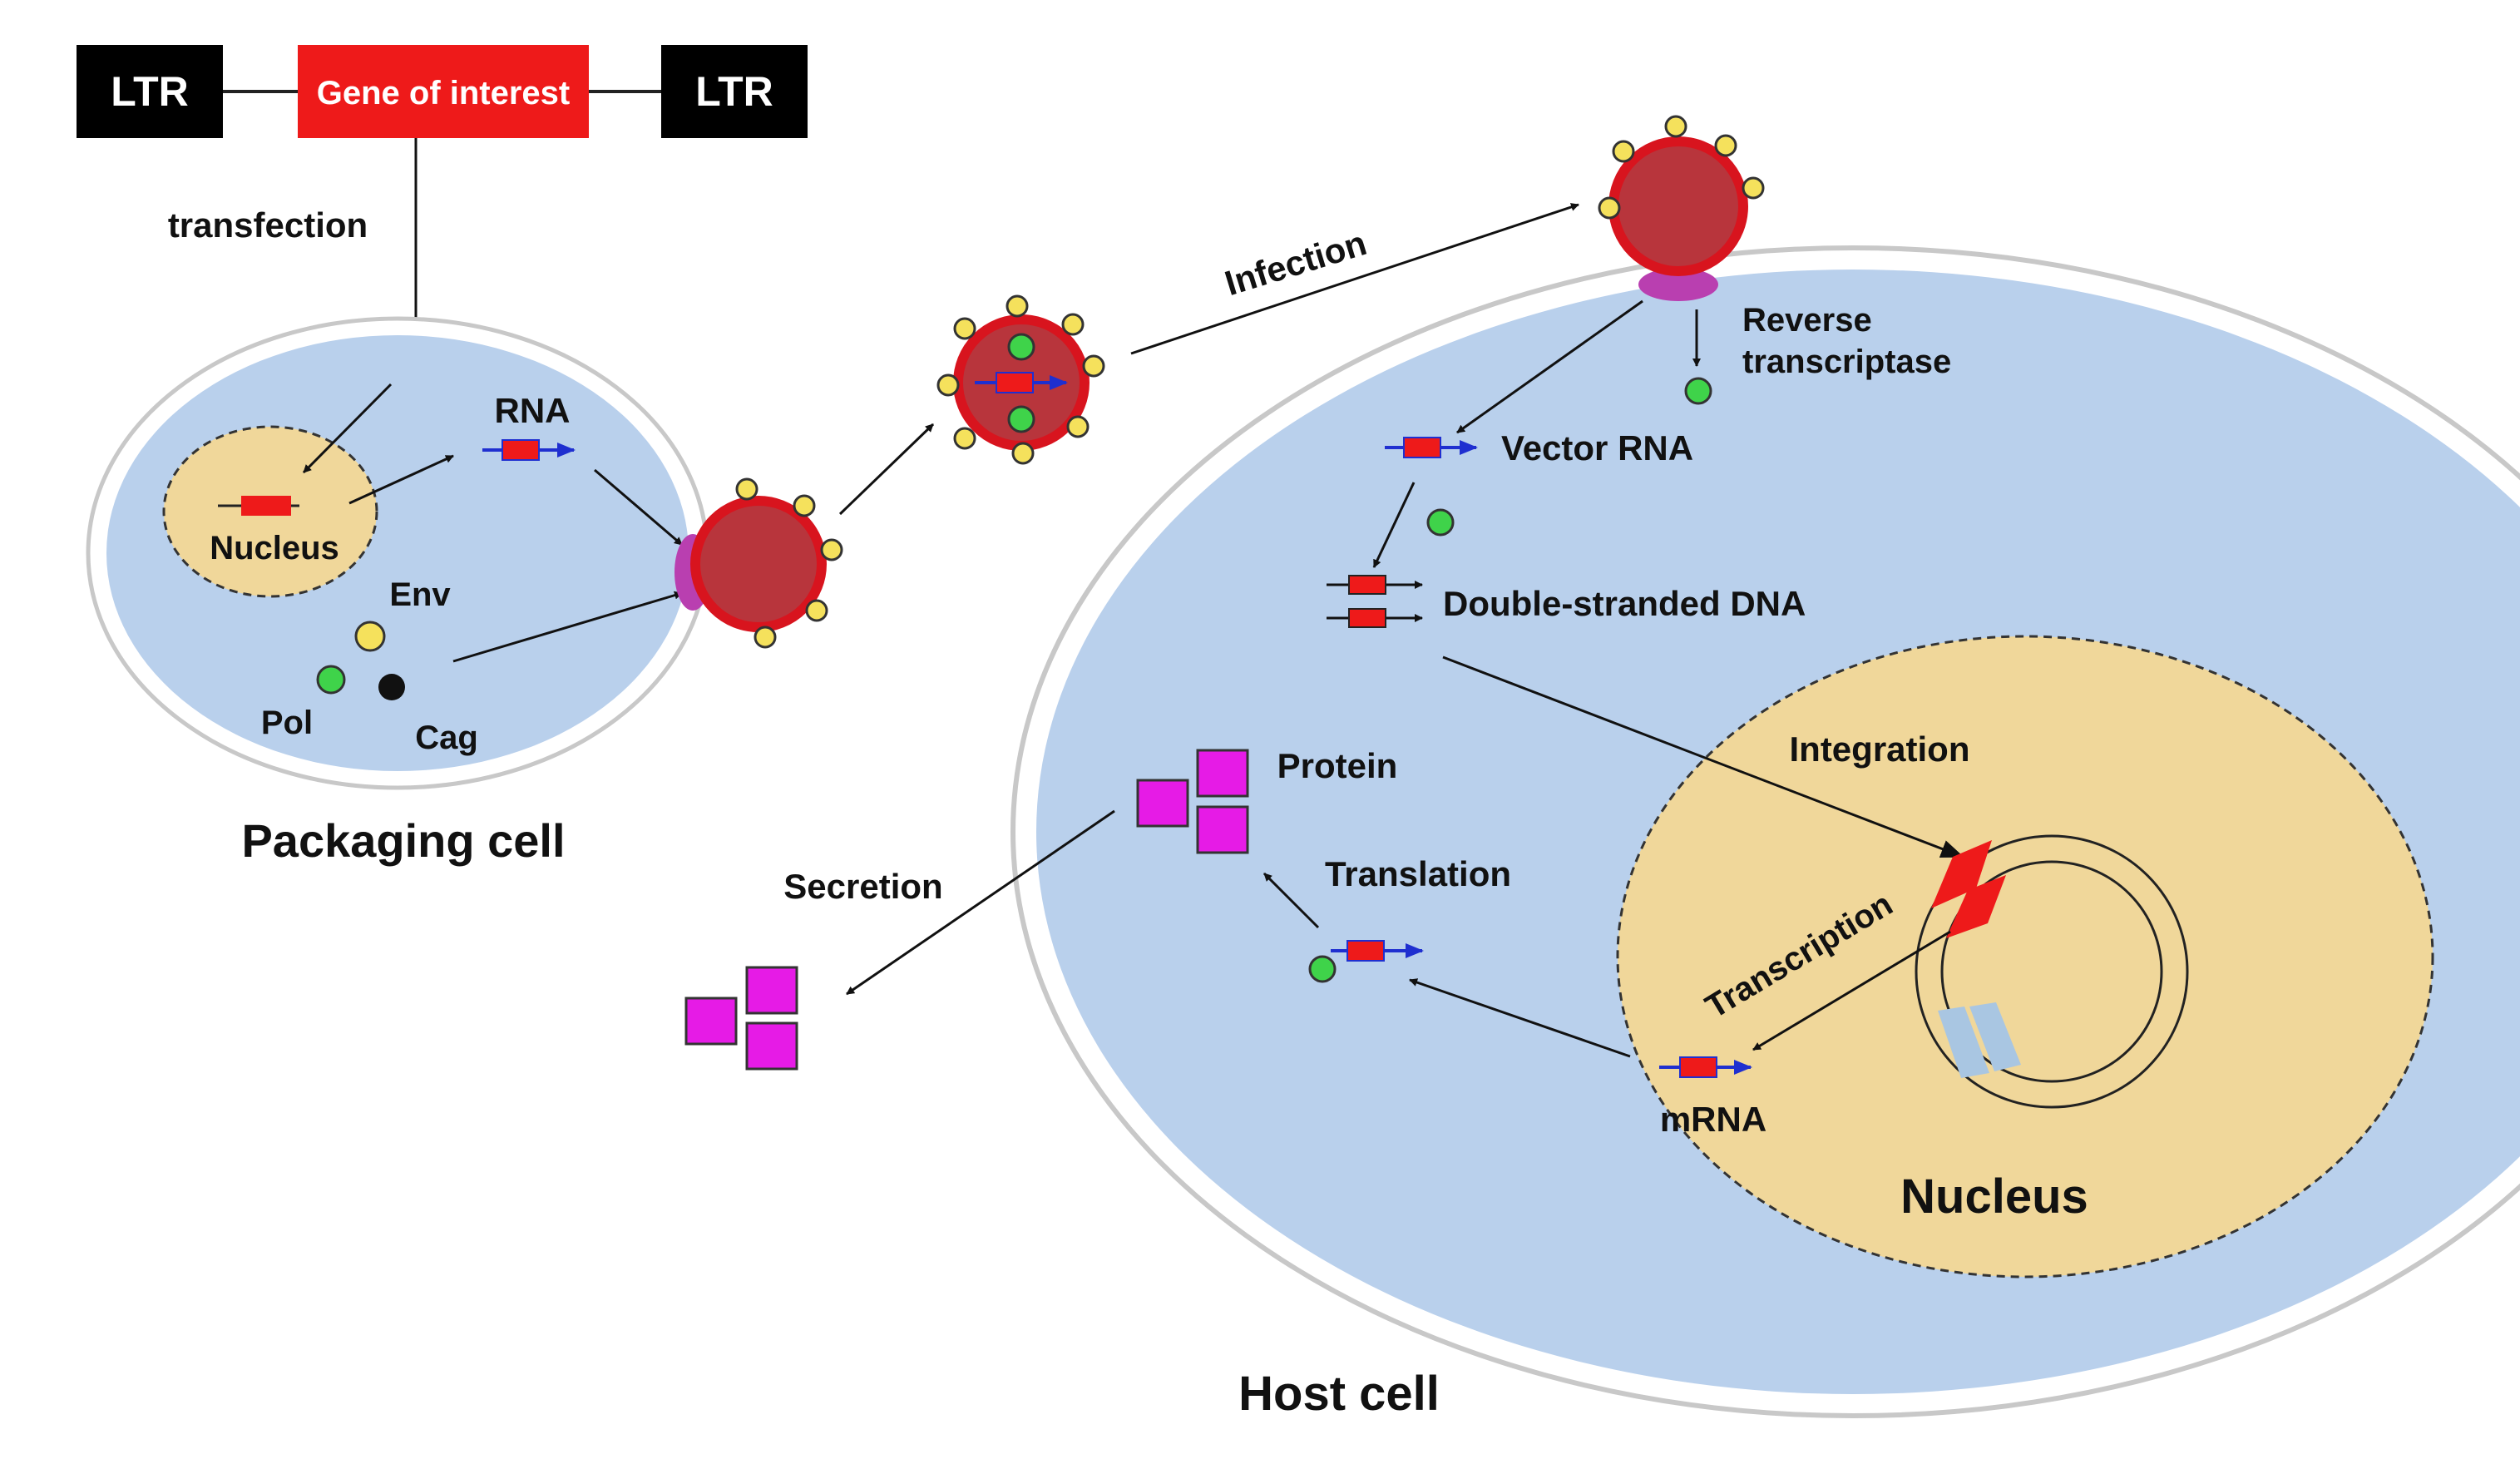 The height and width of the screenshot is (1464, 2520). Describe the element at coordinates (1994, 1197) in the screenshot. I see `host-nucleus-label: Nucleus` at that location.